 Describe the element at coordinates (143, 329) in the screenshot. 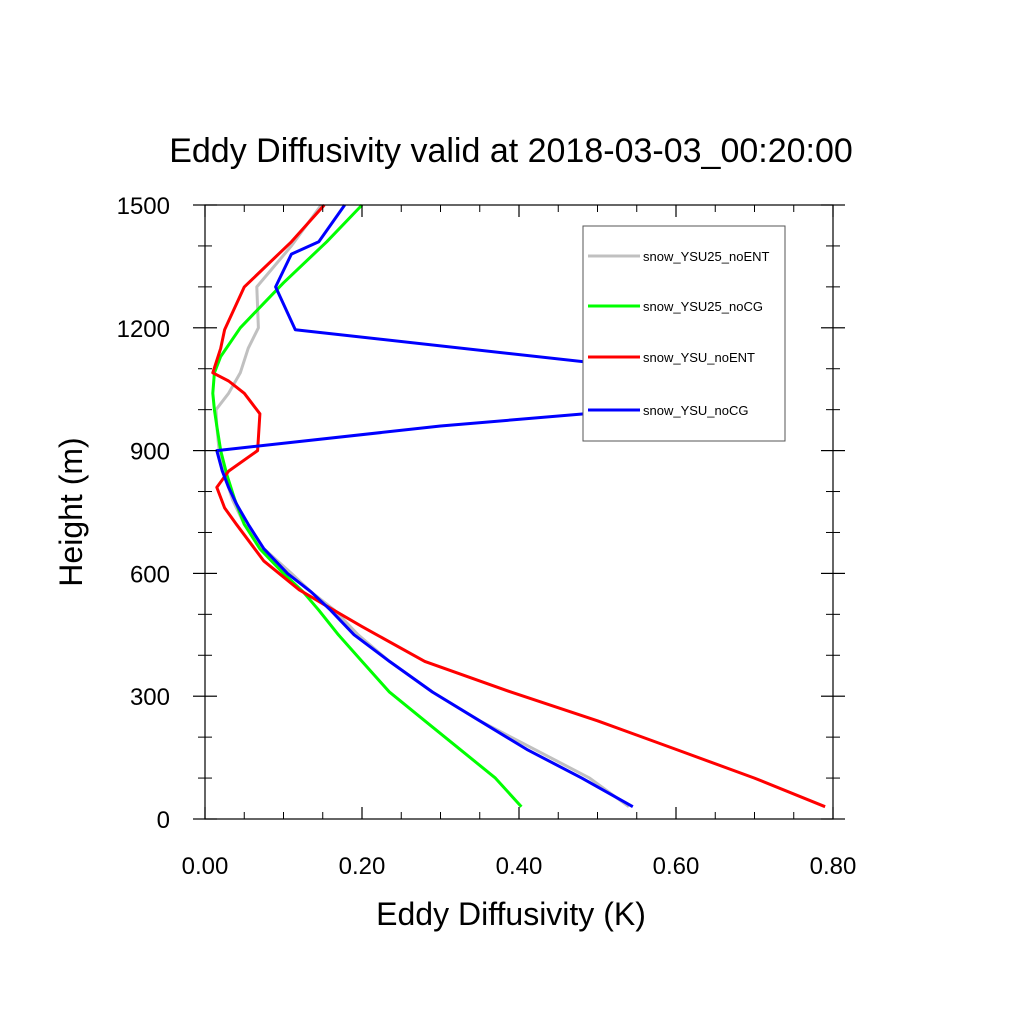

I see `y-tick-label: 1200` at that location.